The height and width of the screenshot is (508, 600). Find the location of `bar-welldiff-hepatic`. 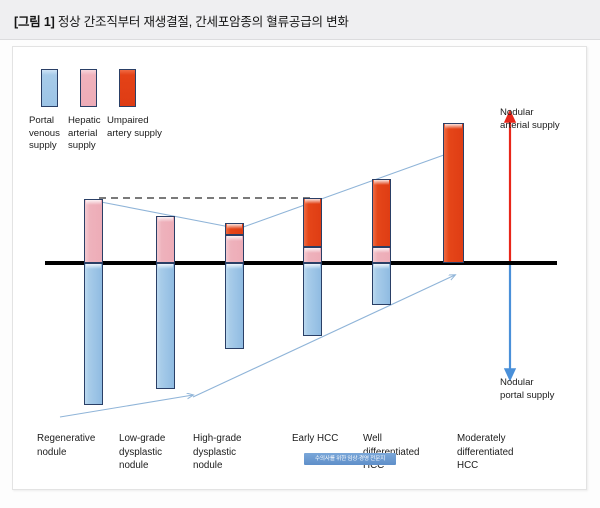

bar-welldiff-hepatic is located at coordinates (381, 255).